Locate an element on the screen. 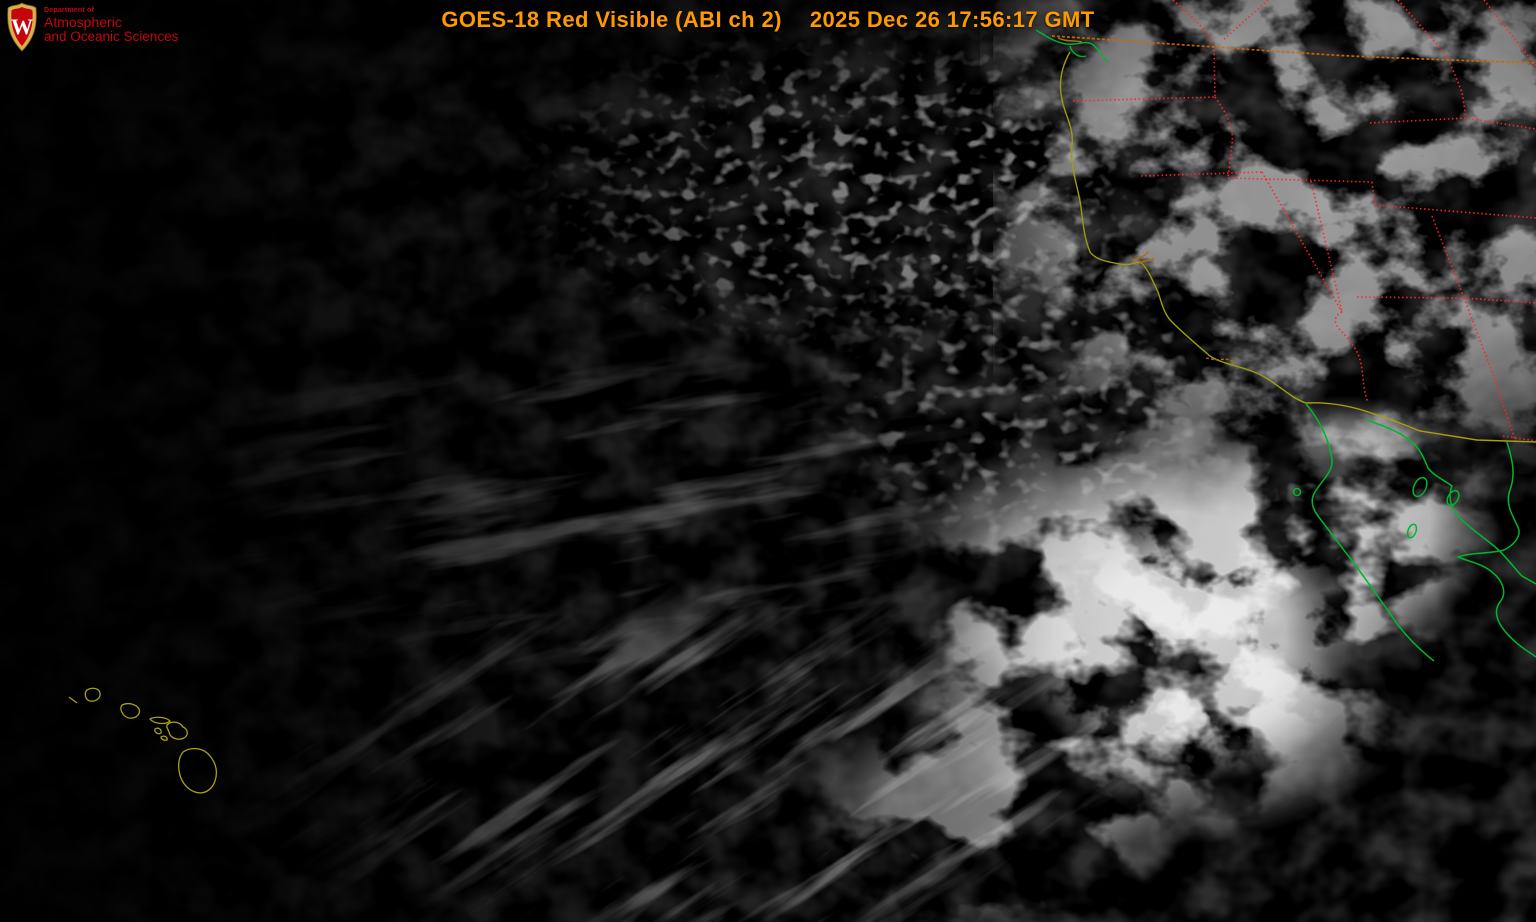 This screenshot has height=922, width=1536. coastline-detail-green-inlets is located at coordinates (1072, 46).